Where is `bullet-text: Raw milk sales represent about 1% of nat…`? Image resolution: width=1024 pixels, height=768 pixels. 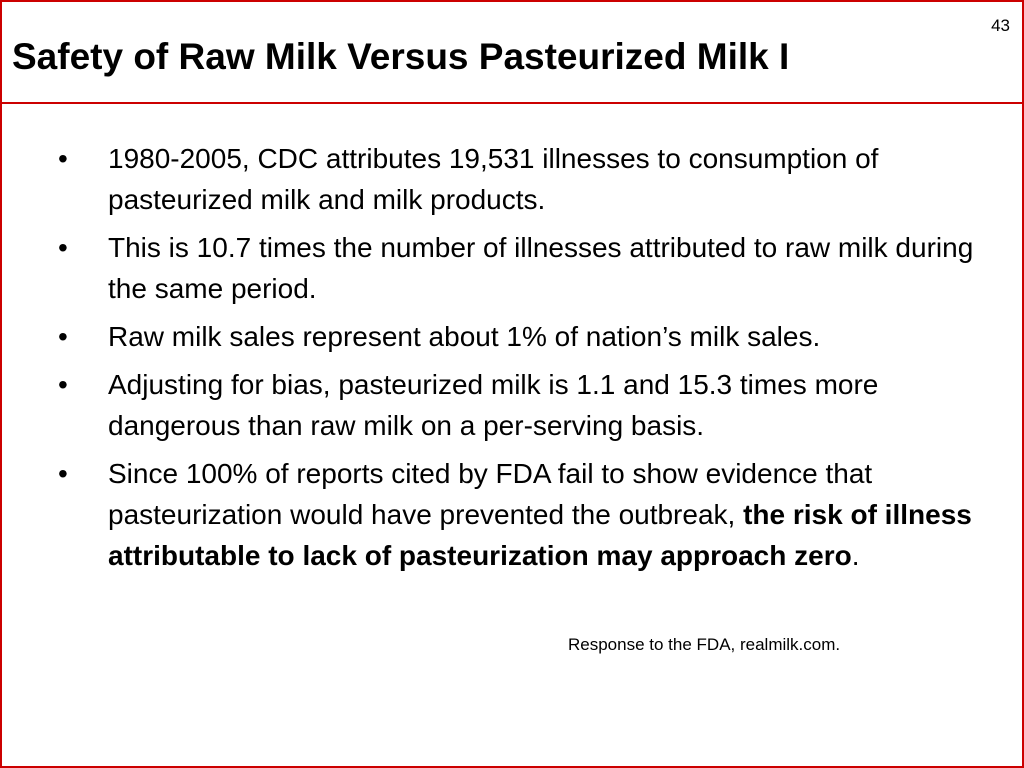 bullet-text: Raw milk sales represent about 1% of nat… is located at coordinates (464, 336).